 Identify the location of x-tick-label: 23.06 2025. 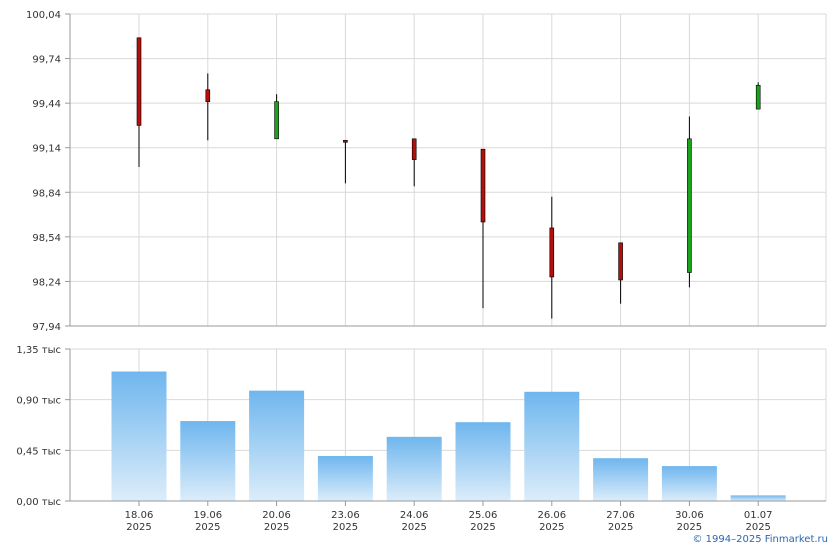
(345, 521).